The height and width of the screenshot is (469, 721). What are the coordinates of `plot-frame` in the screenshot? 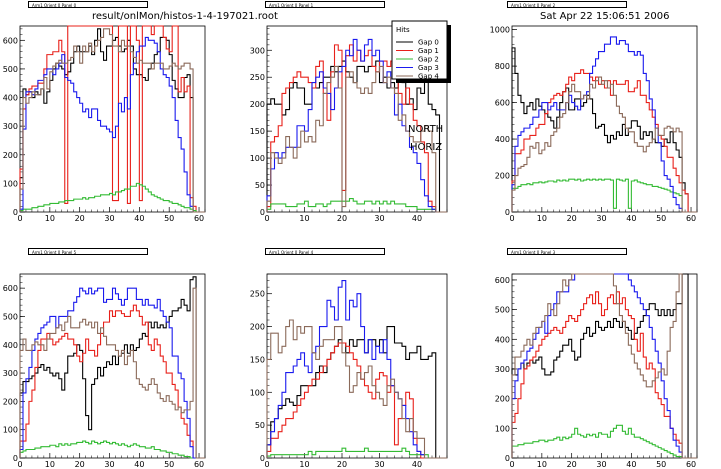 It's located at (604, 119).